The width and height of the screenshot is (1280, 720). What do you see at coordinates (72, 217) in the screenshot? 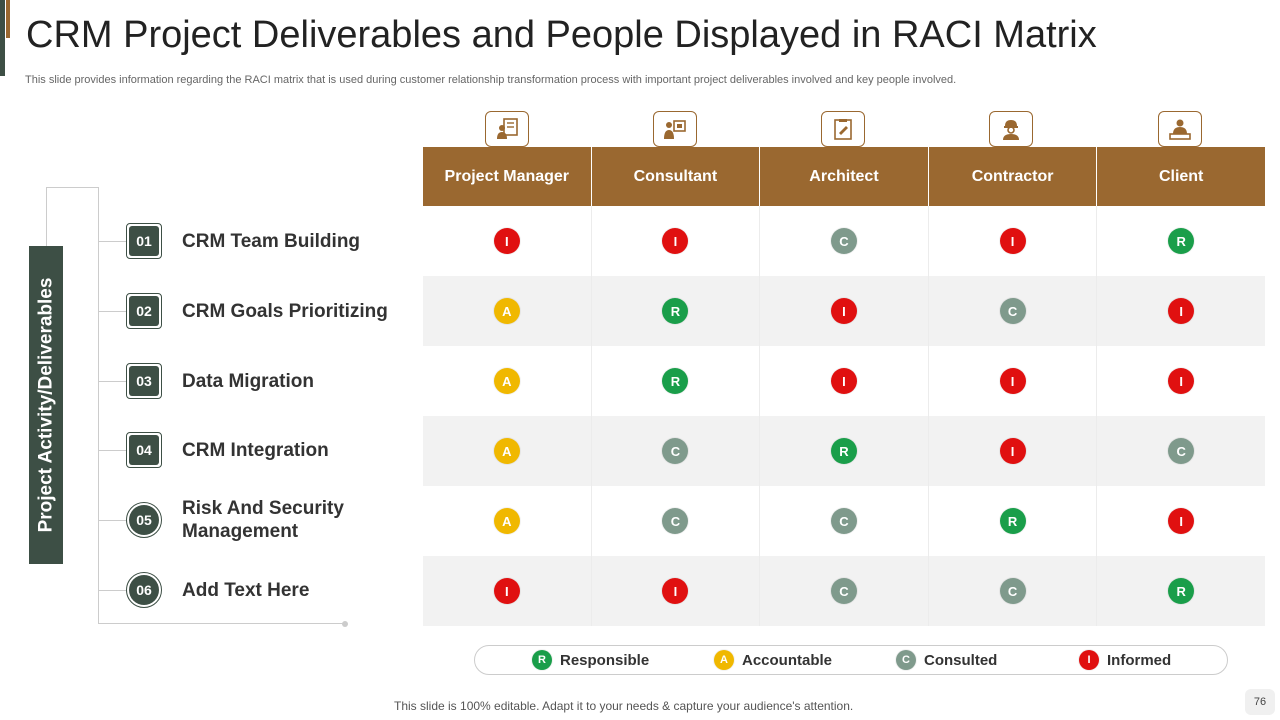
I see `bracket-top-line` at bounding box center [72, 217].